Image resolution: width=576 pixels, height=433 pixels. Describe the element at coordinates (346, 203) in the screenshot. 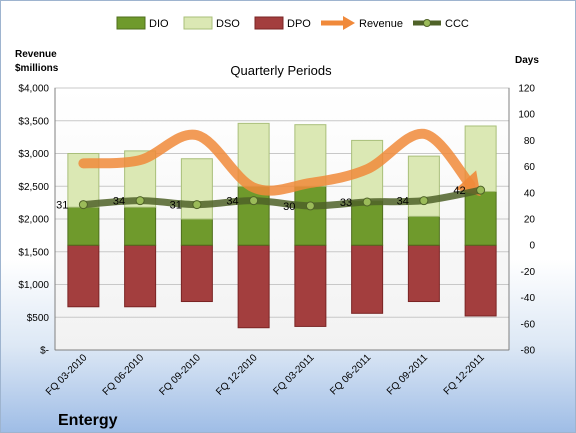

I see `ccc-data-label: 33` at that location.